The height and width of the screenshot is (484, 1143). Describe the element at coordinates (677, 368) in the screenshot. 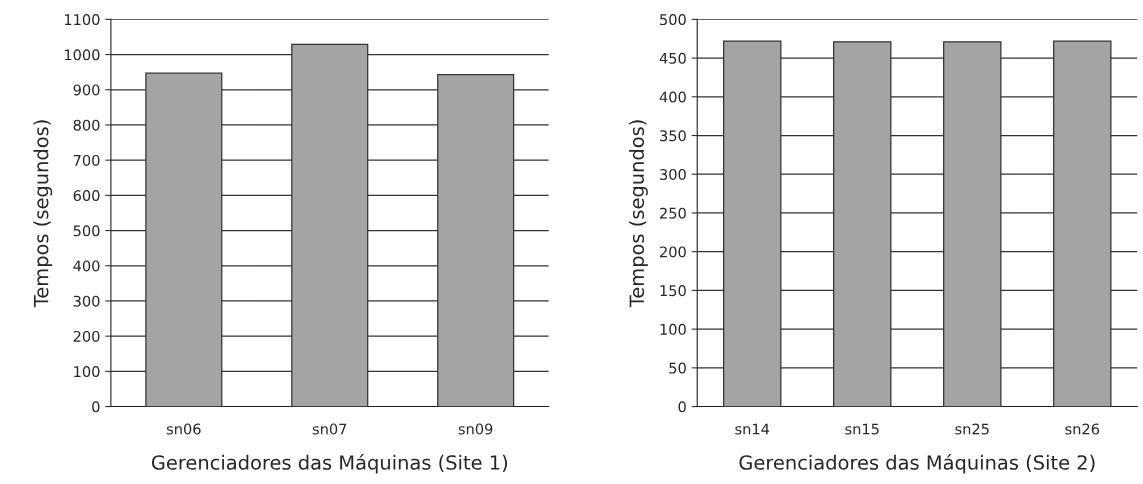

I see `y-tick-label: 50` at that location.